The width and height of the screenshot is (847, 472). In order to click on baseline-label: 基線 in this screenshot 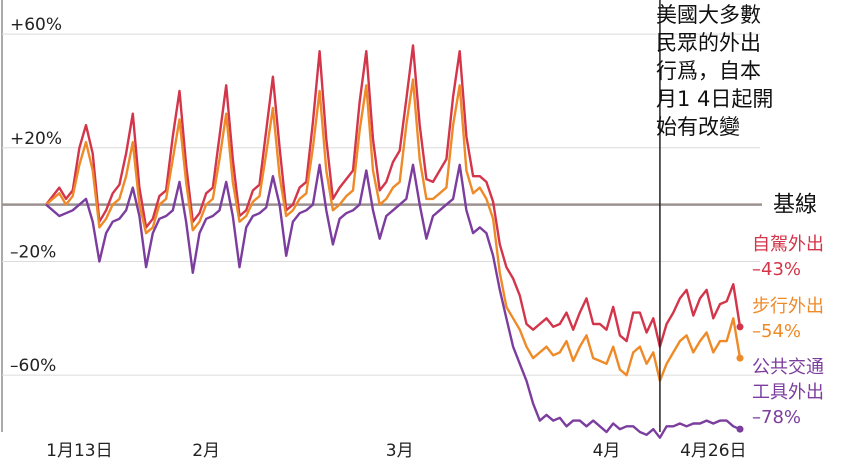, I will do `click(795, 205)`.